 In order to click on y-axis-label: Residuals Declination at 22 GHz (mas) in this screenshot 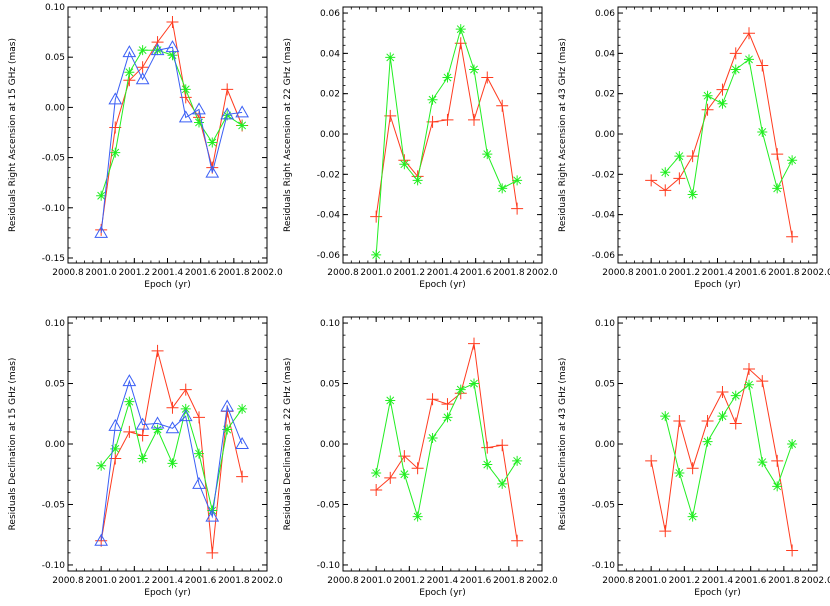, I will do `click(288, 444)`.